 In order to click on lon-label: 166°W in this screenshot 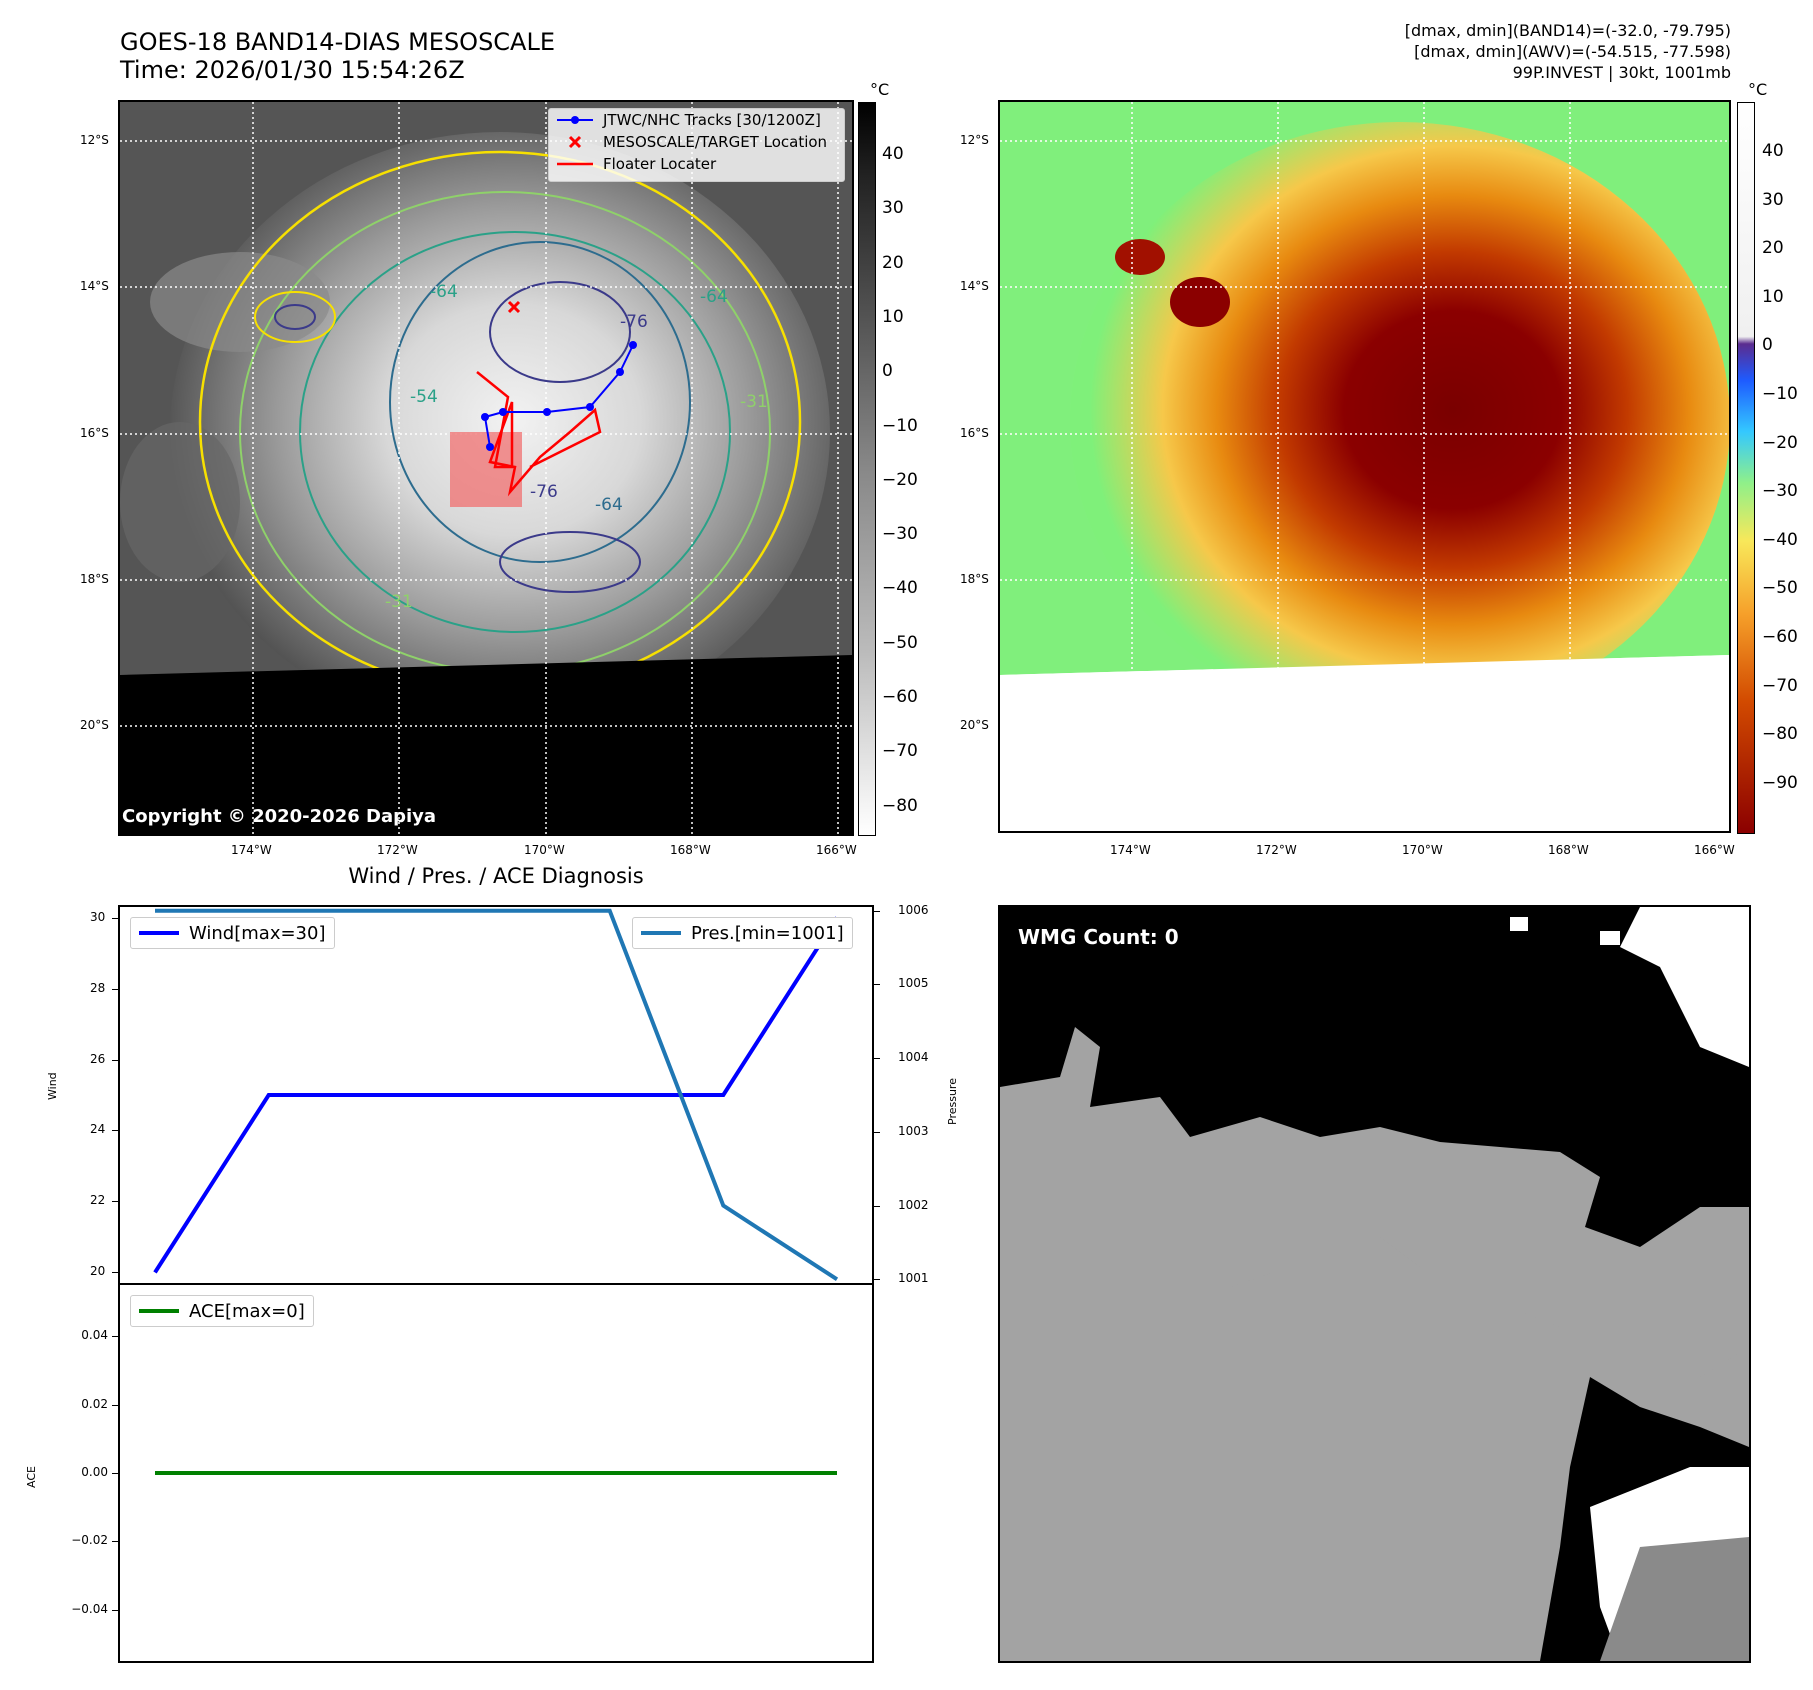, I will do `click(836, 850)`.